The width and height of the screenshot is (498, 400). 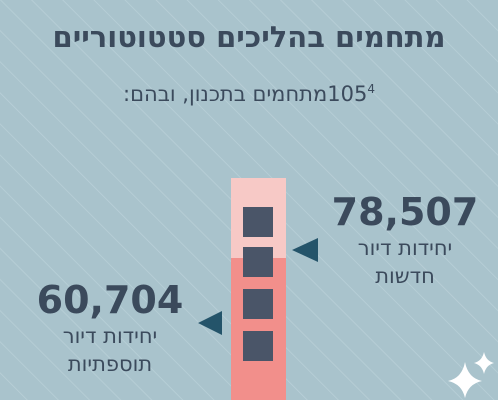 I want to click on stat-number: 78,507, so click(x=405, y=212).